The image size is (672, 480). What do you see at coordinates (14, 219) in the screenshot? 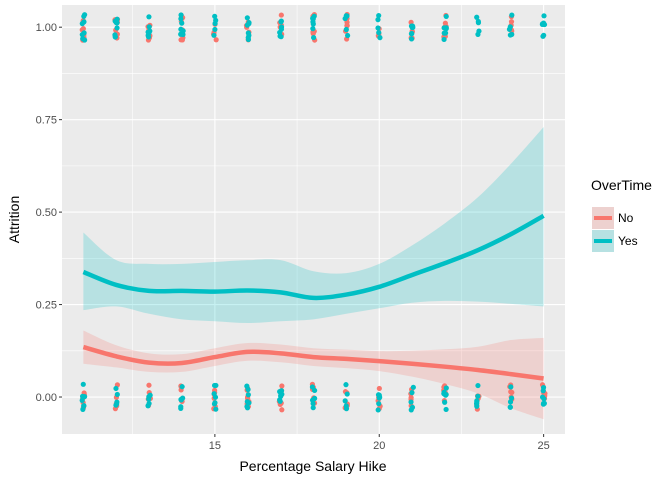
I see `y-axis-title: Attrition` at bounding box center [14, 219].